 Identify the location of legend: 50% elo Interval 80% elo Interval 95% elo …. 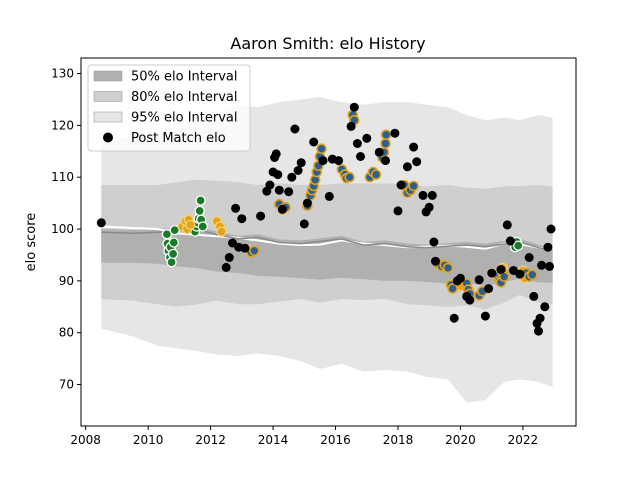
(169, 108).